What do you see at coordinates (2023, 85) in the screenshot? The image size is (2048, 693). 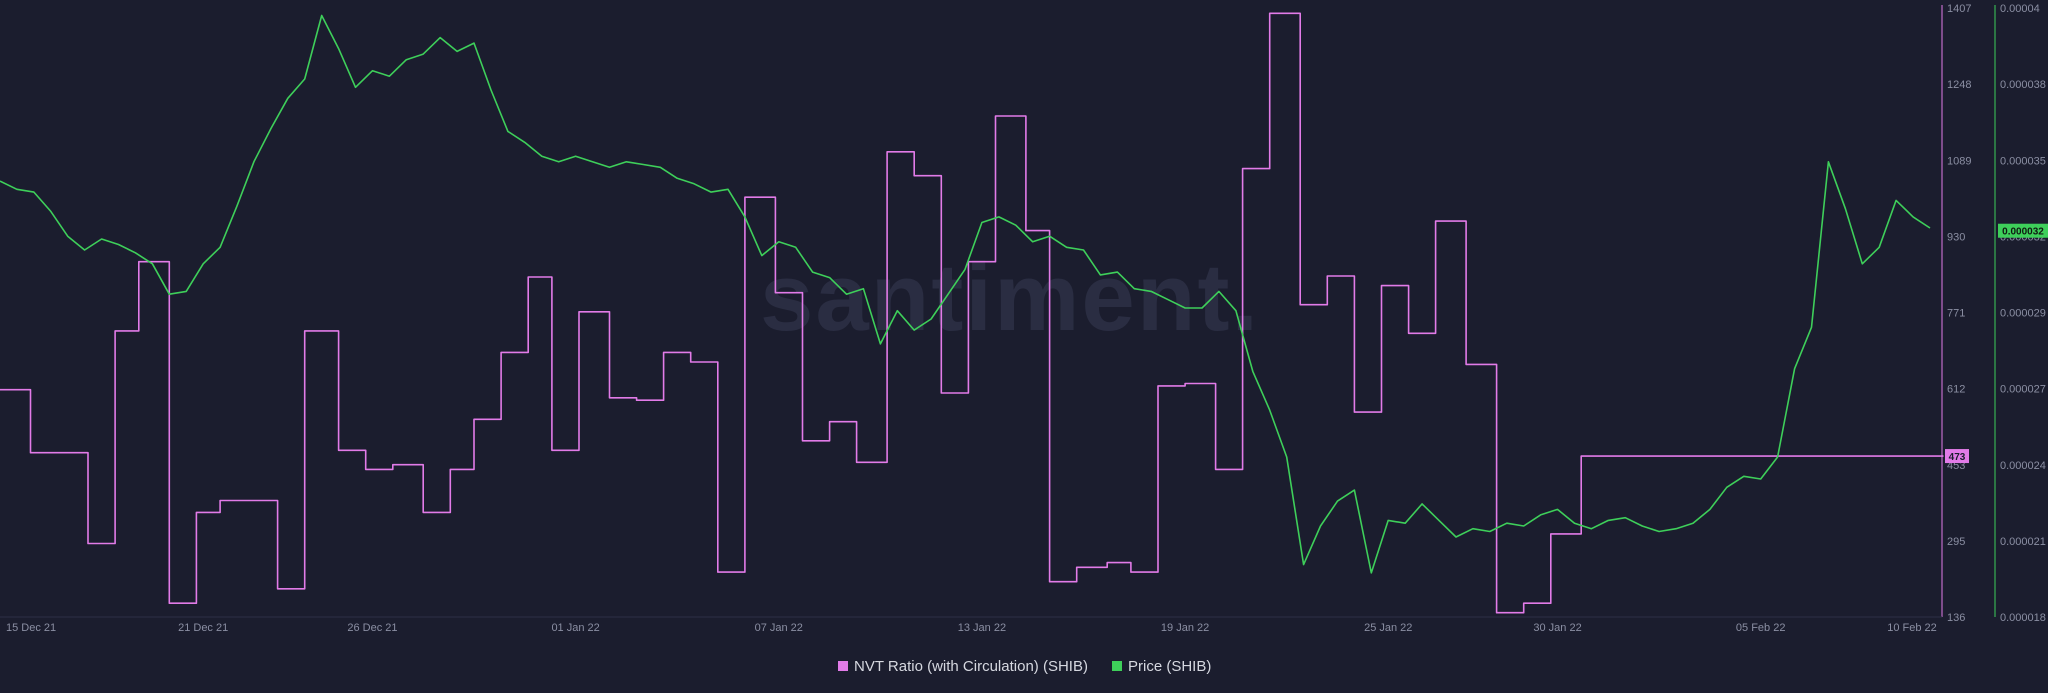 I see `price-y-tick-label: 0.000038` at bounding box center [2023, 85].